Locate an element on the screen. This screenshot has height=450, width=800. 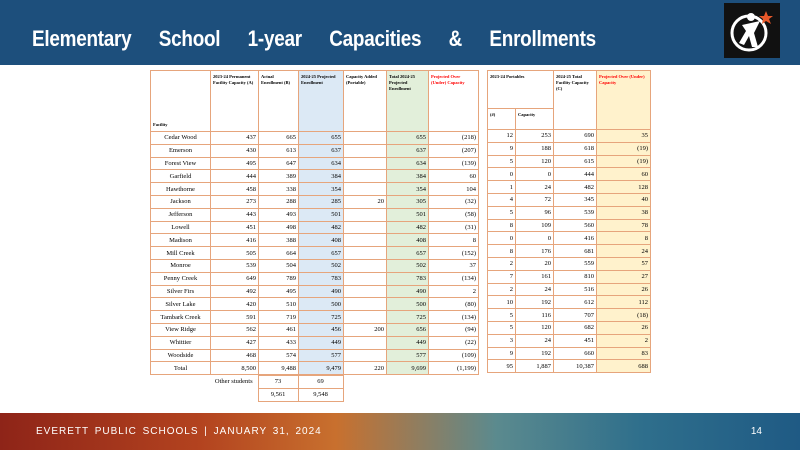
table-cell: 345 is located at coordinates (575, 199).